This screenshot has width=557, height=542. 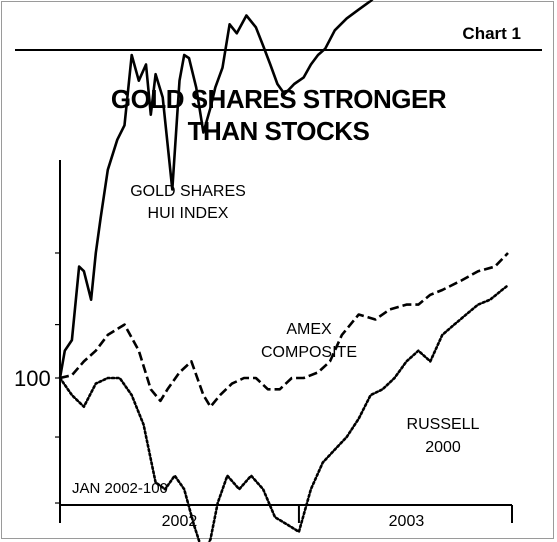 I want to click on series-label-russell: 2000, so click(x=443, y=447).